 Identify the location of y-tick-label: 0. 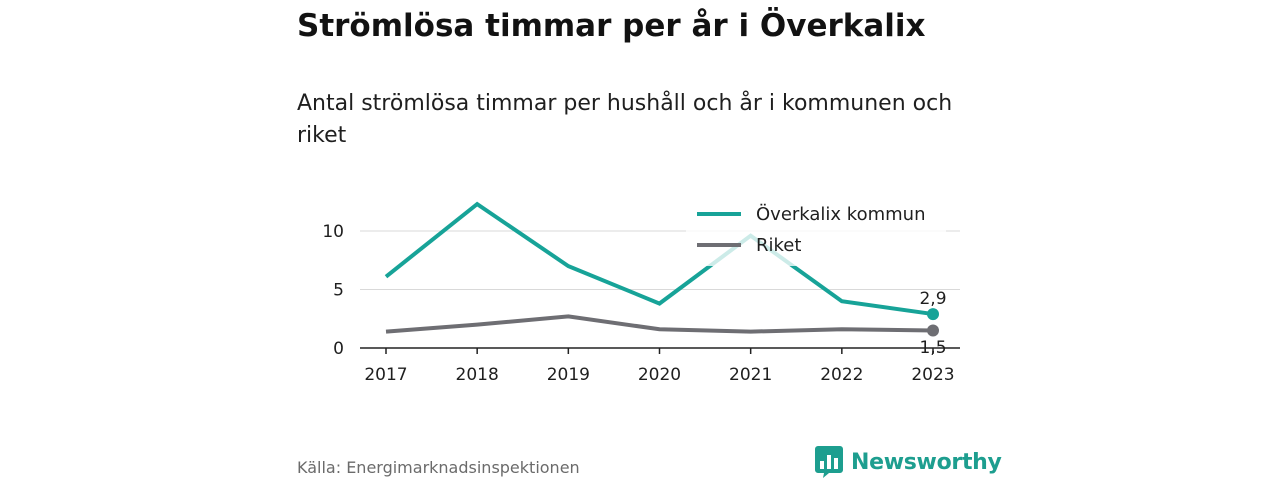
(338, 349).